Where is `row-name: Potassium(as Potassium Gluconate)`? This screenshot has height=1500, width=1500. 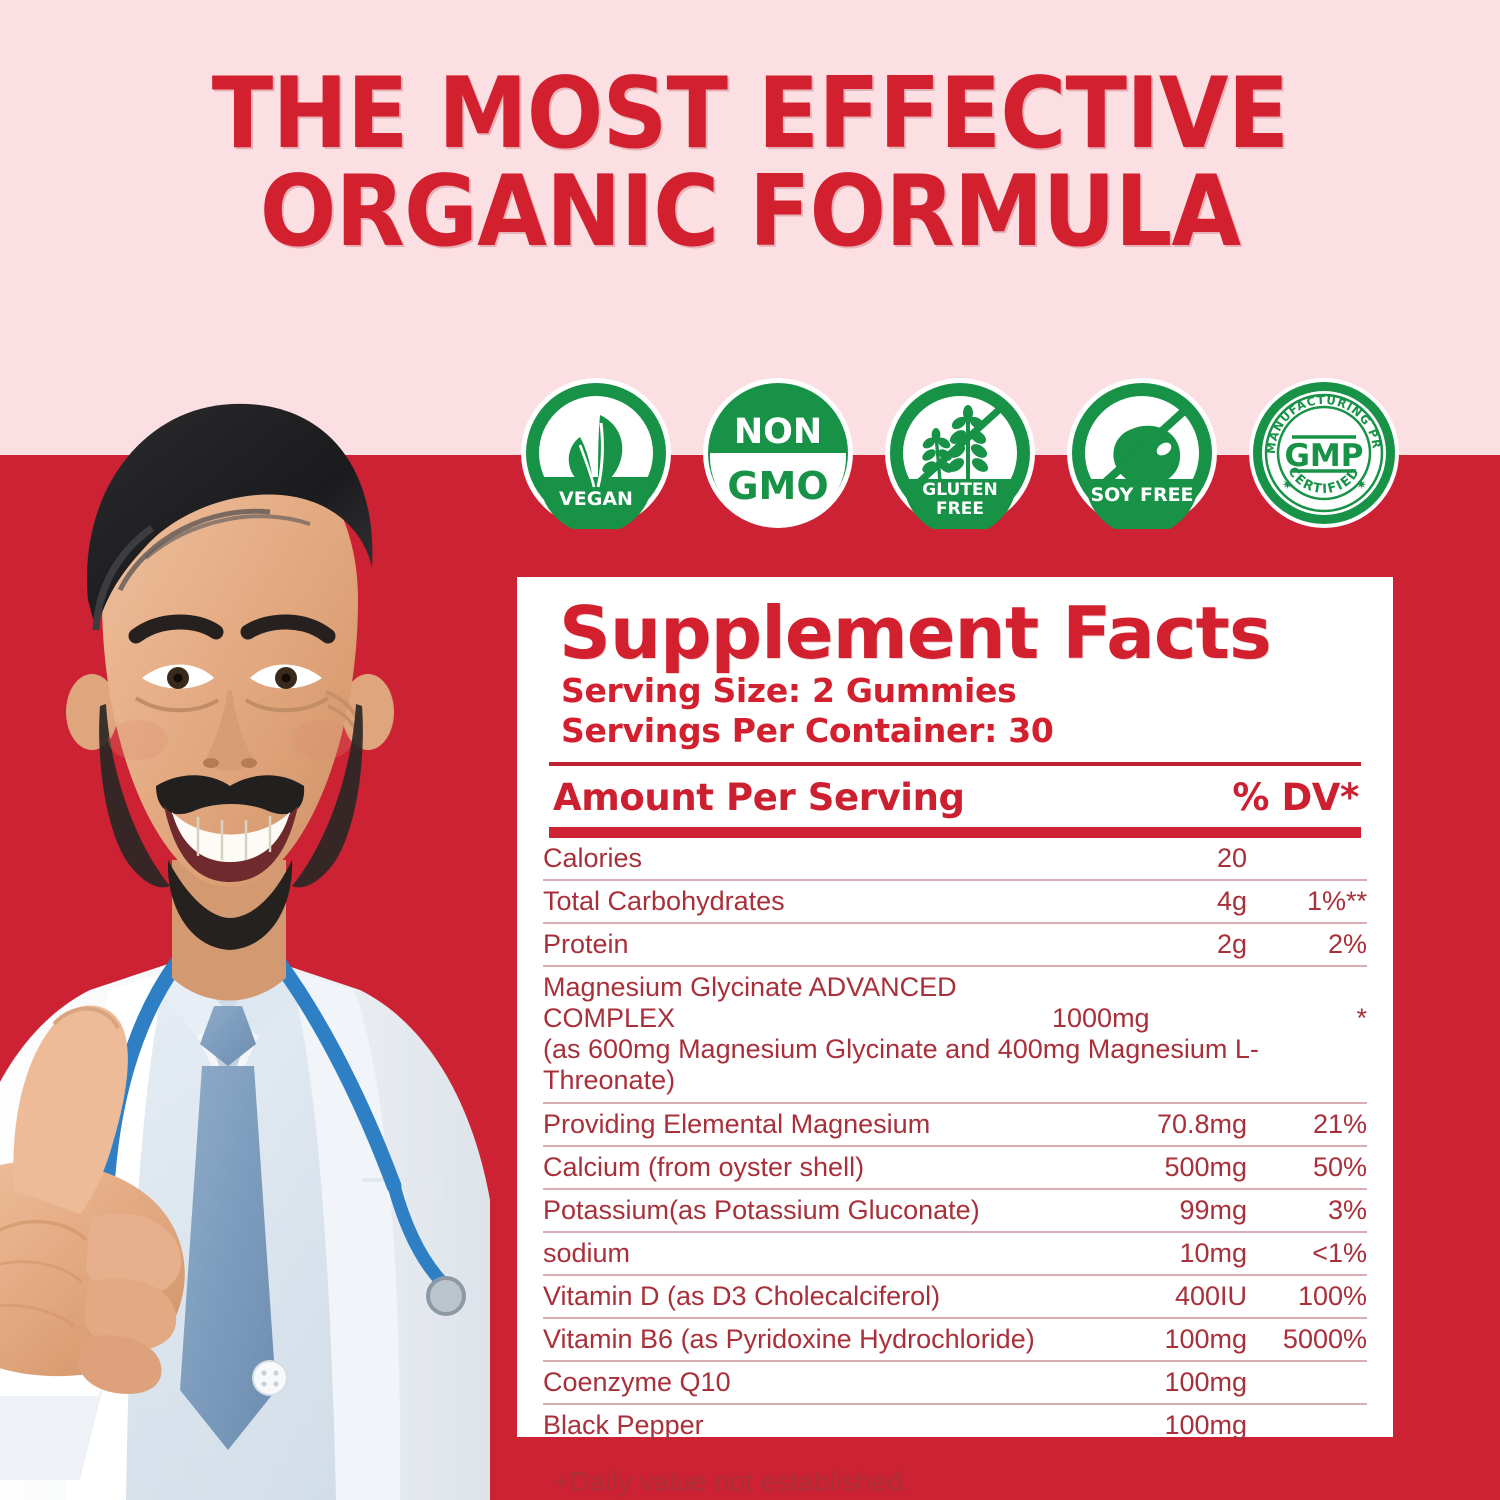
row-name: Potassium(as Potassium Gluconate) is located at coordinates (797, 1210).